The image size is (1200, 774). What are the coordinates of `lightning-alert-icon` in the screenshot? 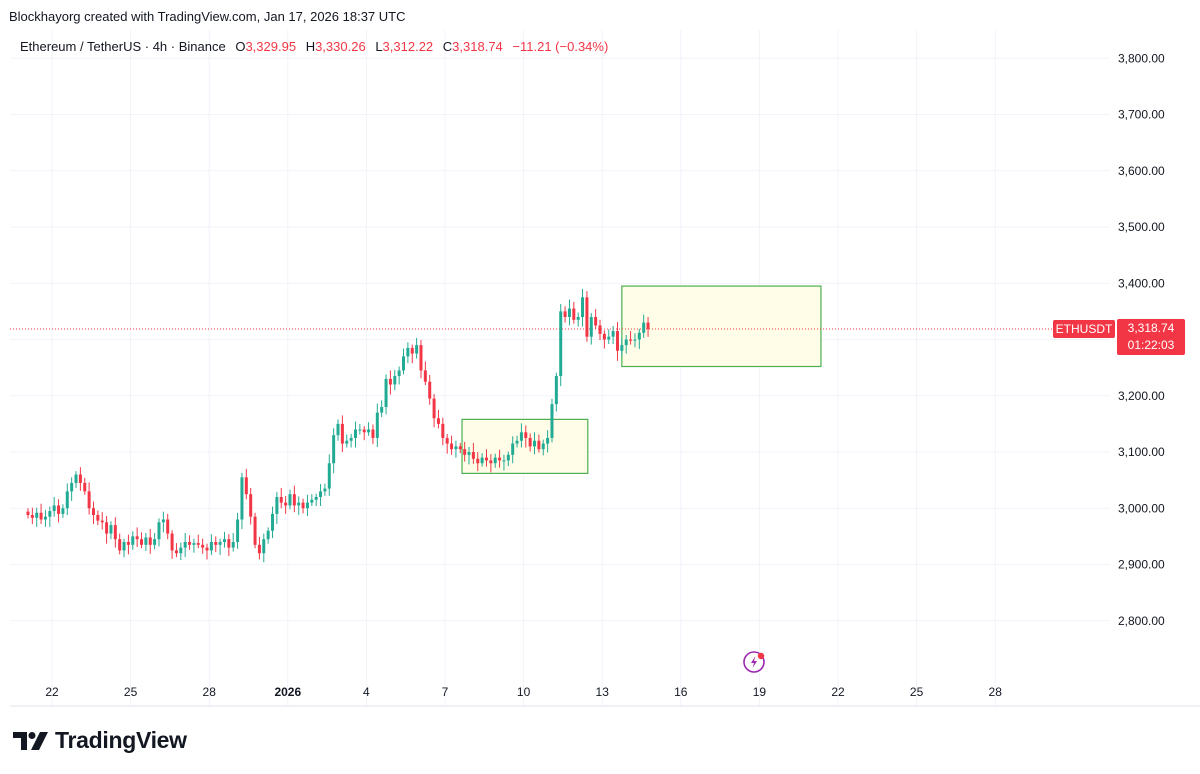 It's located at (754, 662).